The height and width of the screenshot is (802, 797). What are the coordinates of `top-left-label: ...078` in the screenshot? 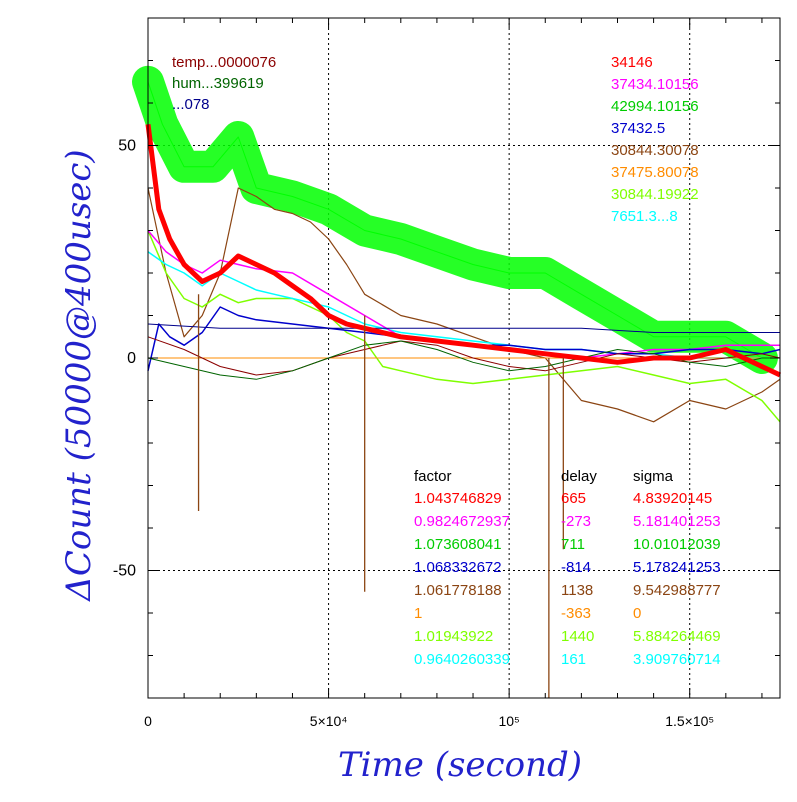 It's located at (191, 104).